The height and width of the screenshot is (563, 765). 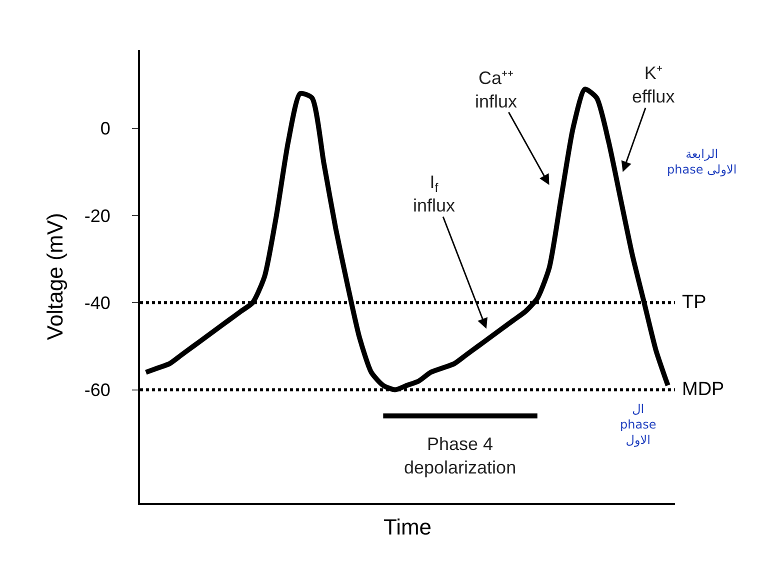 I want to click on x-axis-title: Time, so click(x=407, y=527).